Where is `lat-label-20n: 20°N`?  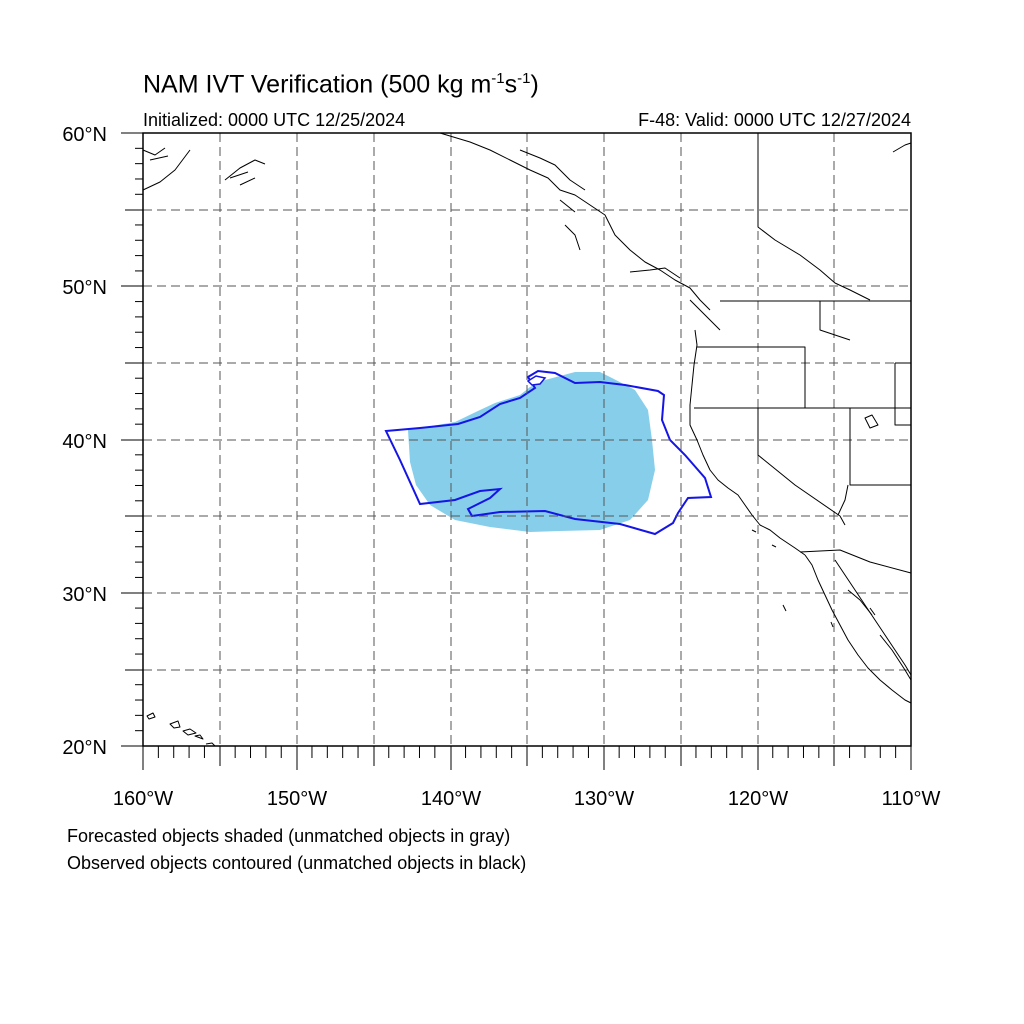
lat-label-20n: 20°N is located at coordinates (84, 748).